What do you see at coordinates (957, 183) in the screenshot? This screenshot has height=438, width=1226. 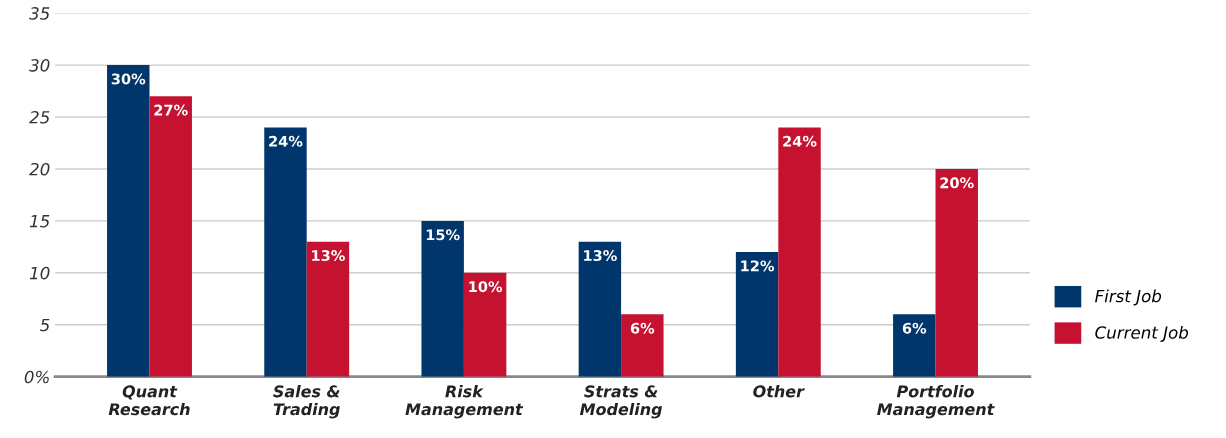 I see `data-label: 20%` at bounding box center [957, 183].